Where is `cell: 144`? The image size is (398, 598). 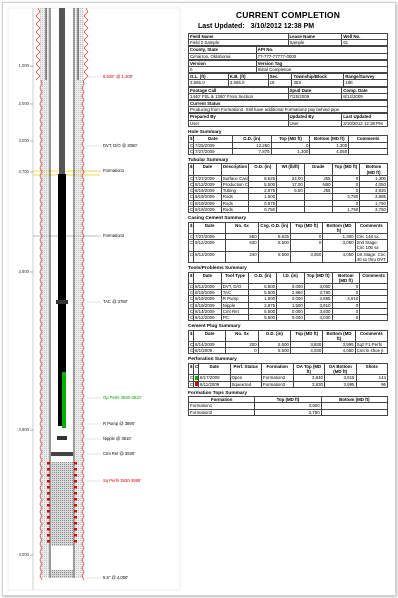
cell: 144 is located at coordinates (371, 378).